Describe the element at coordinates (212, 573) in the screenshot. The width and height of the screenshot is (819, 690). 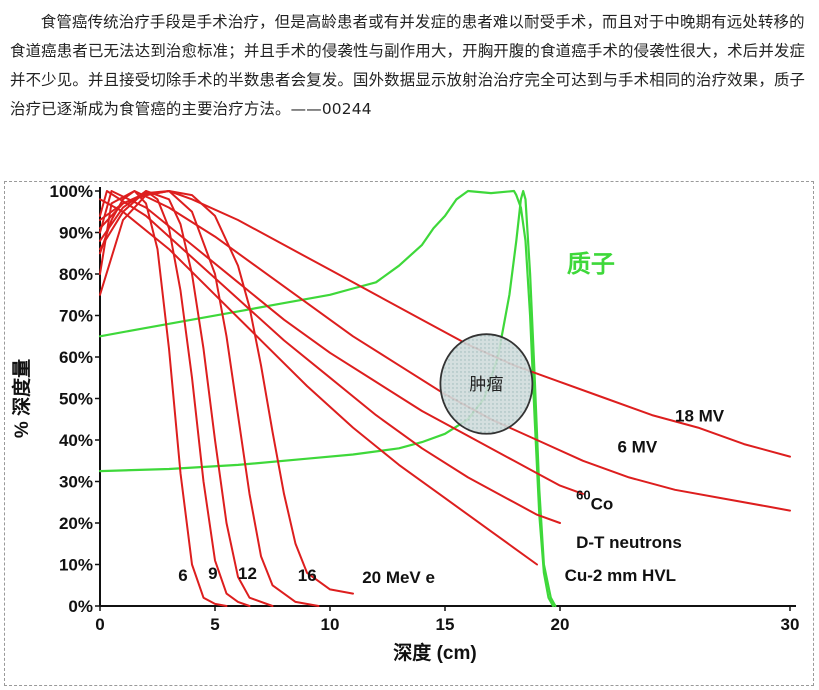
I see `series-label: 9` at that location.